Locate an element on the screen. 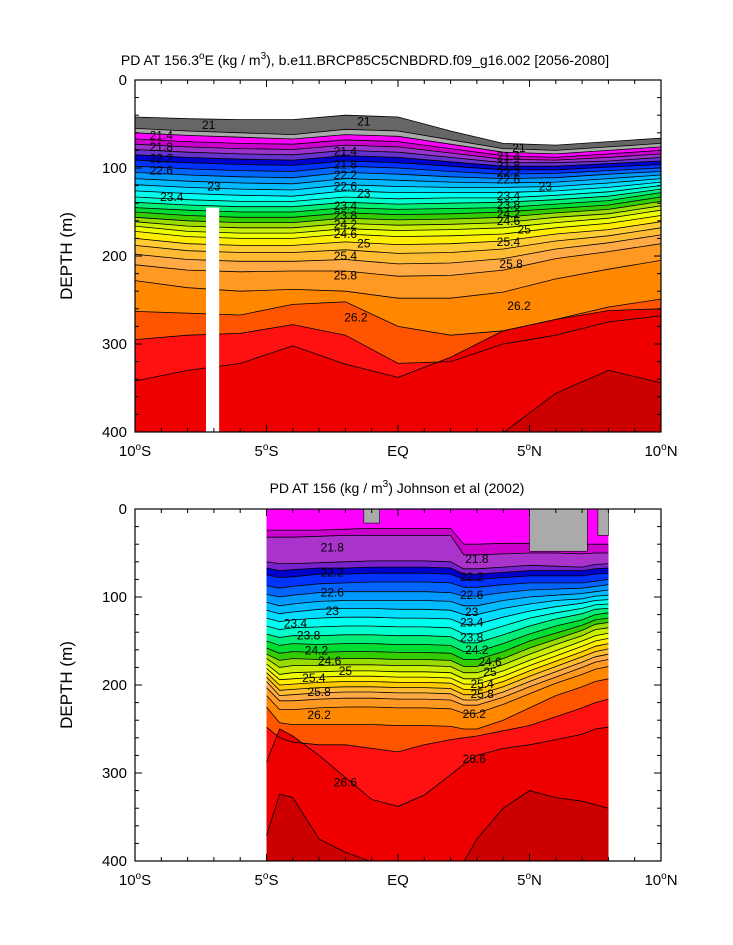 The width and height of the screenshot is (733, 945). density-band-26.8 is located at coordinates (437, 825).